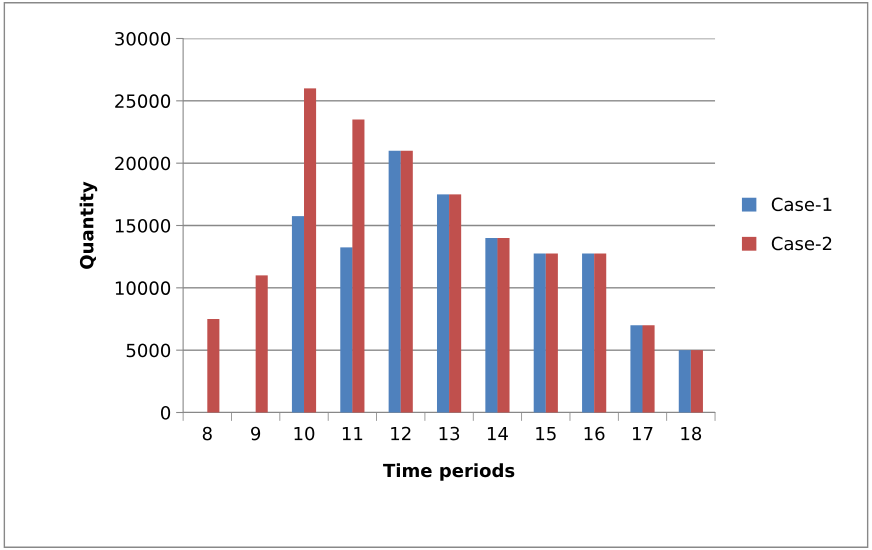 This screenshot has height=550, width=872. I want to click on x-axis-title: Time periods, so click(448, 472).